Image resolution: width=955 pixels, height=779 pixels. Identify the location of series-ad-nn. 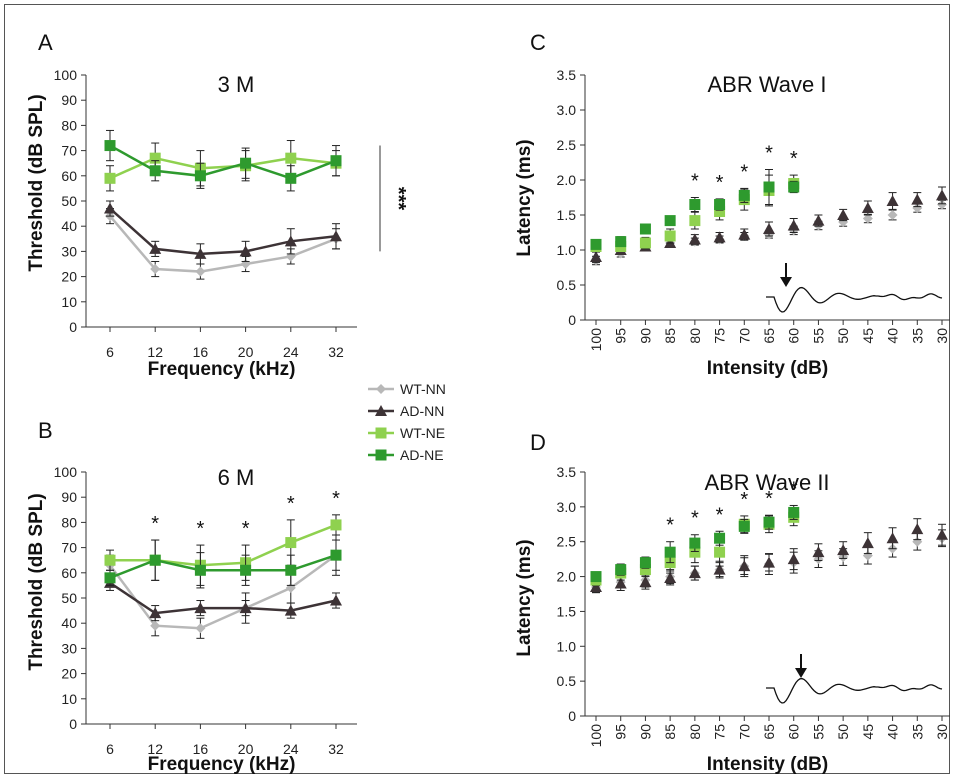
(223, 232).